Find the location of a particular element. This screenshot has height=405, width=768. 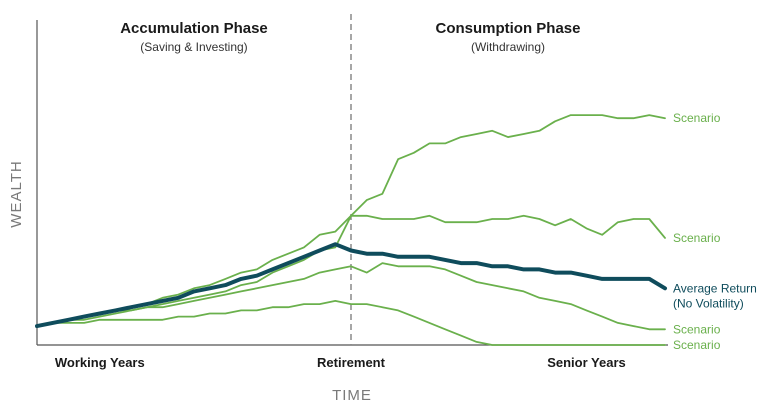

scenario-label-4: Scenario is located at coordinates (697, 329).